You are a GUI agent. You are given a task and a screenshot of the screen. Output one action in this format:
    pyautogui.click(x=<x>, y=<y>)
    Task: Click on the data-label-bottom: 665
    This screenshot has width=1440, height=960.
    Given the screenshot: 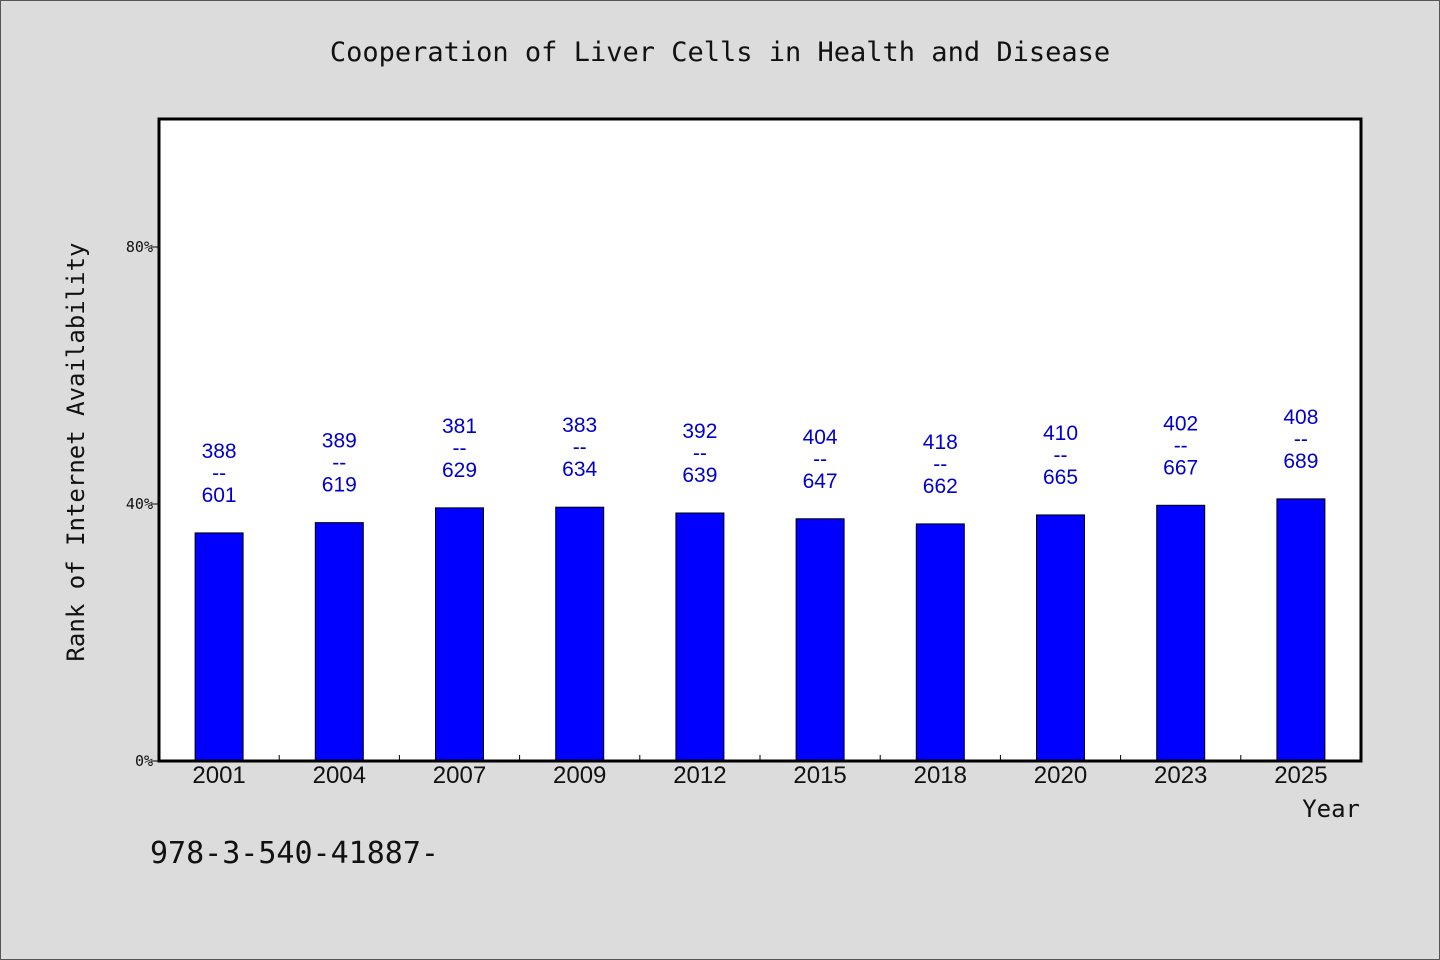 What is the action you would take?
    pyautogui.click(x=1060, y=477)
    